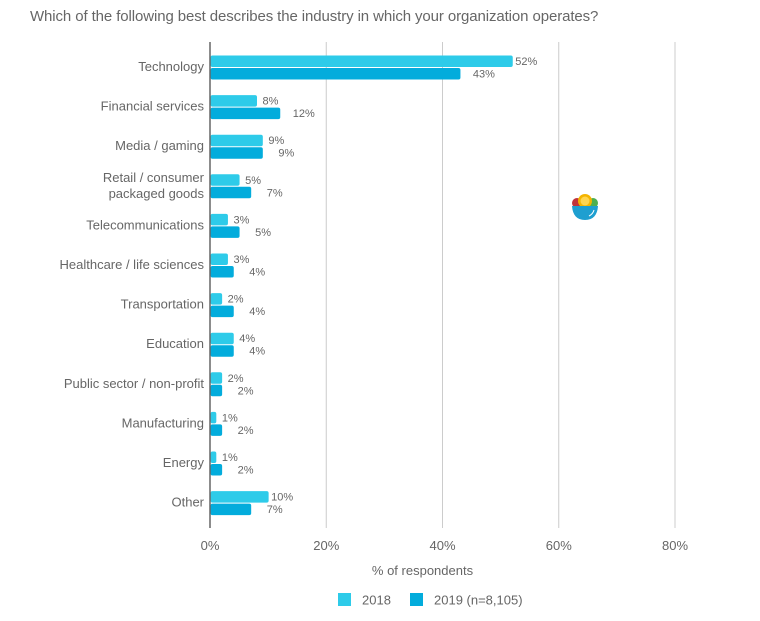  Describe the element at coordinates (430, 600) in the screenshot. I see `legend: 2018 2019 (n=8,105)` at that location.